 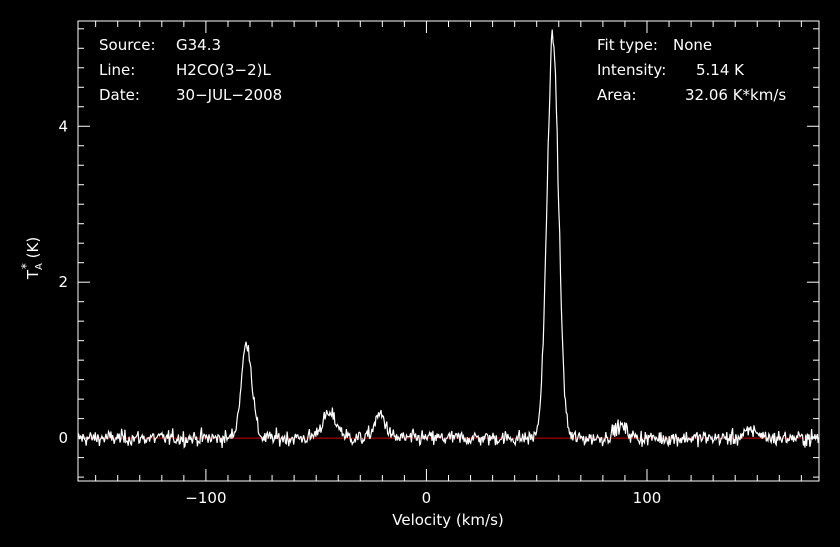 I want to click on y-axis-label: TA* (K), so click(x=32, y=258).